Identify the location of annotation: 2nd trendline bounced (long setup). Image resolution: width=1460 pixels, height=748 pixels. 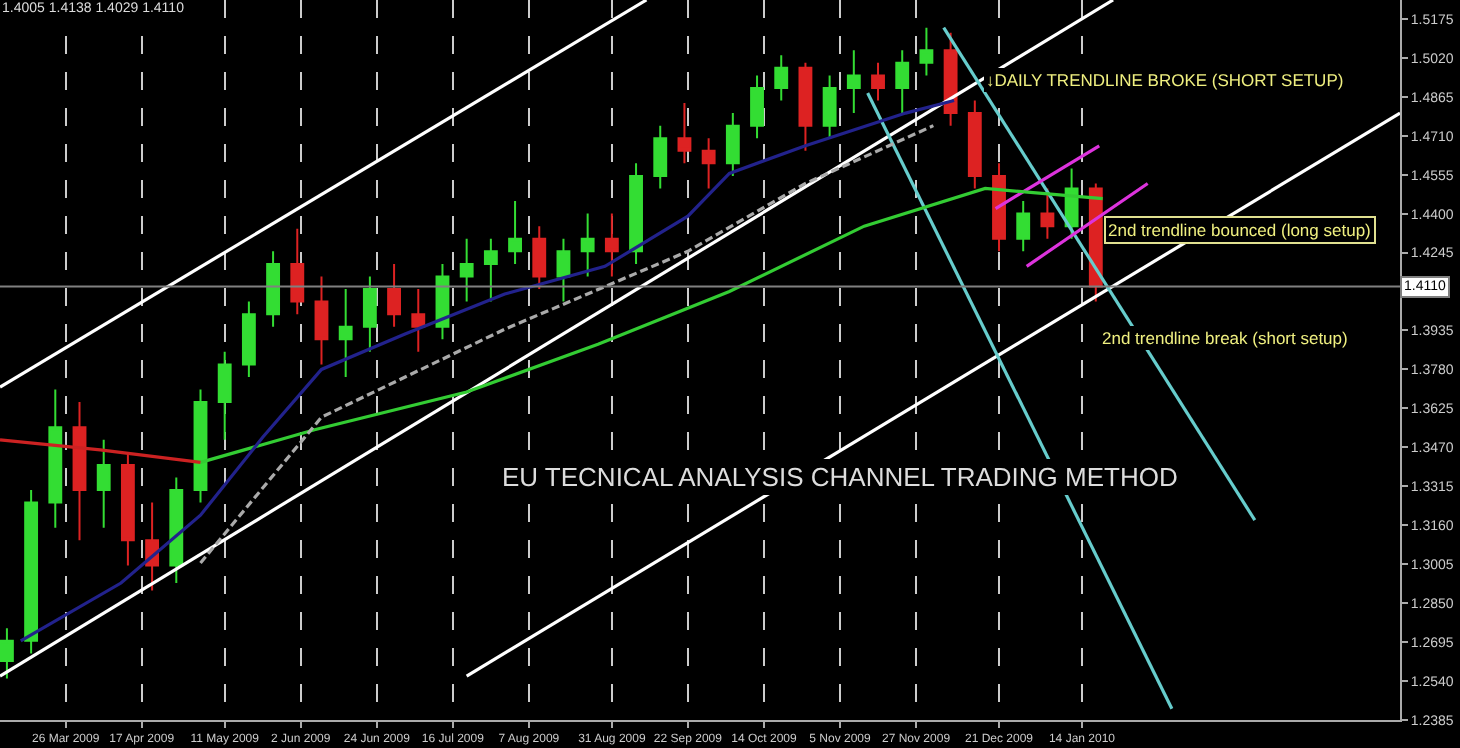
(1240, 230).